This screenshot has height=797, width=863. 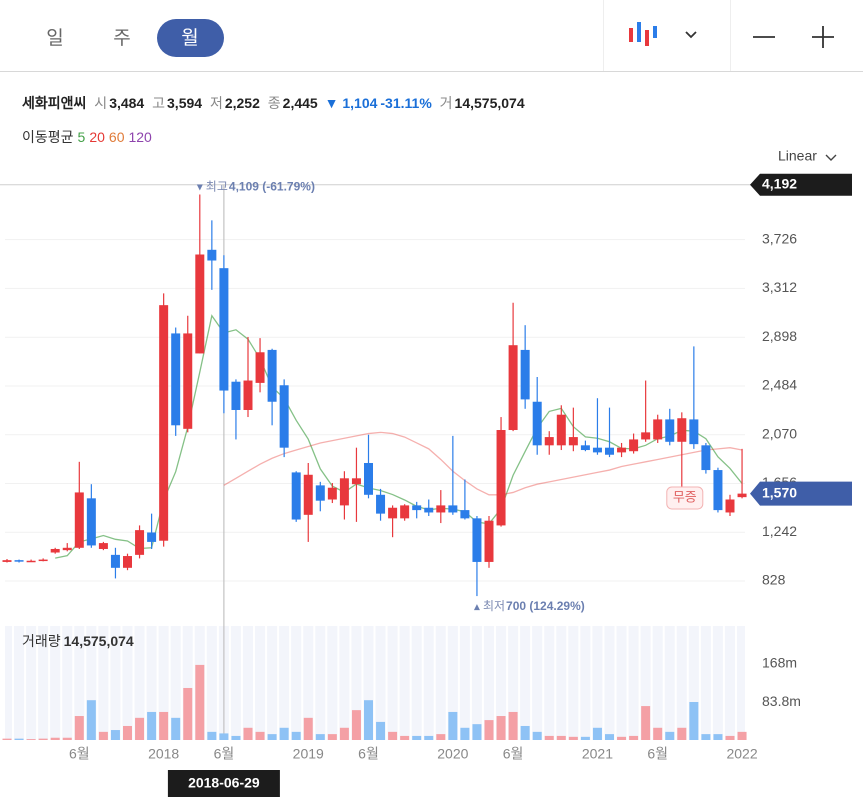 I want to click on field-value: 3,594, so click(x=184, y=103).